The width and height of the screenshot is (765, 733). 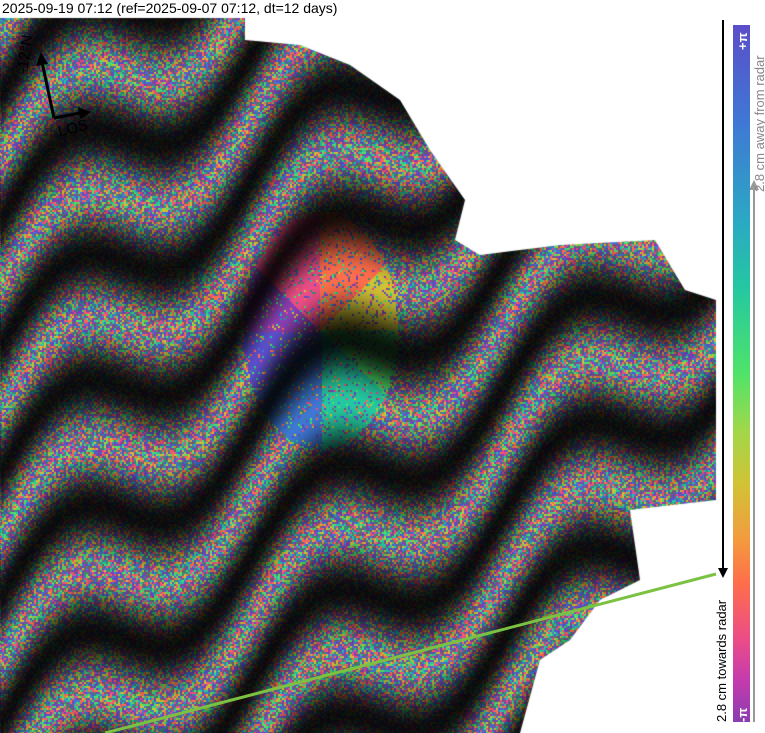 What do you see at coordinates (63, 86) in the screenshot?
I see `north-los-arrows-icon` at bounding box center [63, 86].